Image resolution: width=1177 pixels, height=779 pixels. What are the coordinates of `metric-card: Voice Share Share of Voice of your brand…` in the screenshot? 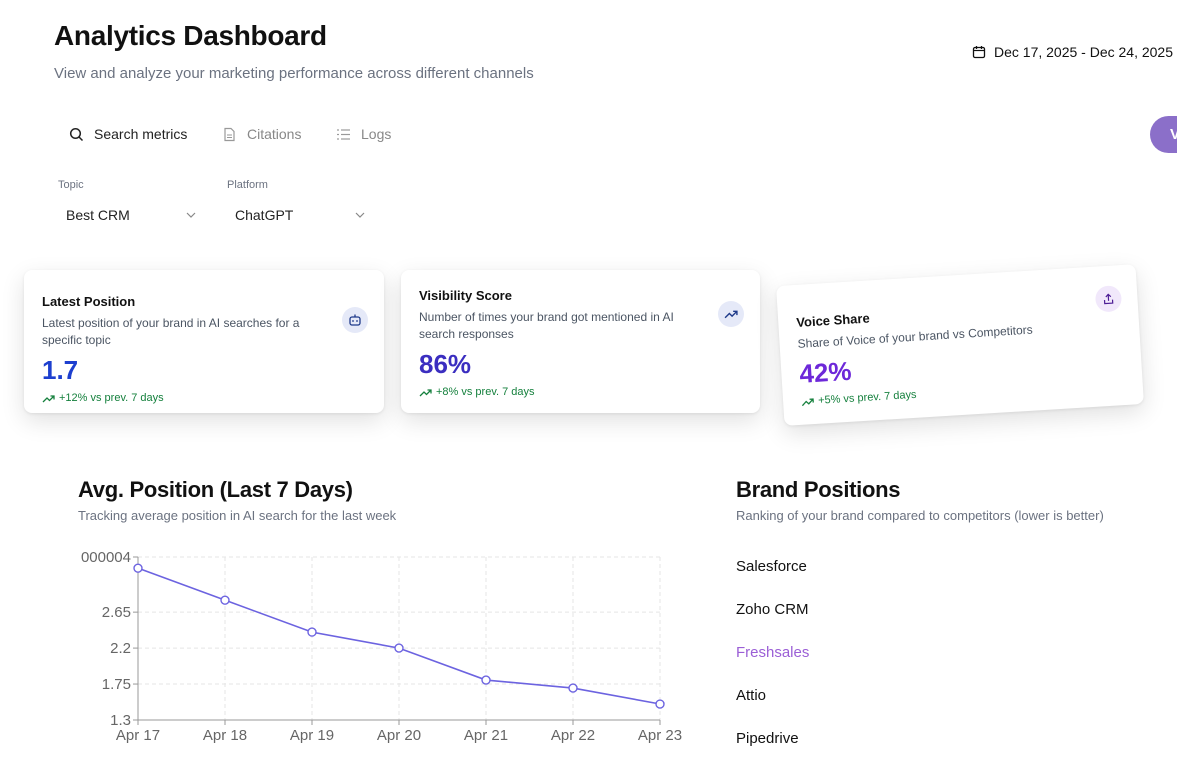 It's located at (960, 345).